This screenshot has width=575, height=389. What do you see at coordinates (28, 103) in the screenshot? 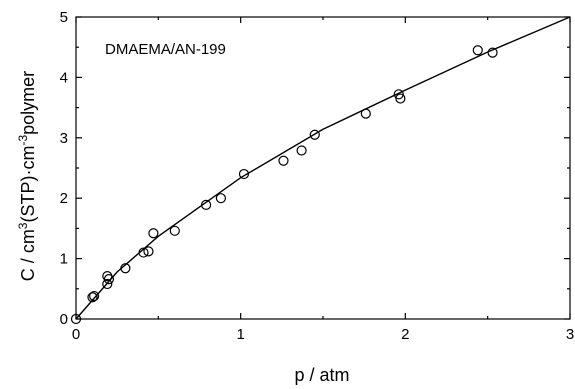
I see `y-axis-label-post: polymer` at bounding box center [28, 103].